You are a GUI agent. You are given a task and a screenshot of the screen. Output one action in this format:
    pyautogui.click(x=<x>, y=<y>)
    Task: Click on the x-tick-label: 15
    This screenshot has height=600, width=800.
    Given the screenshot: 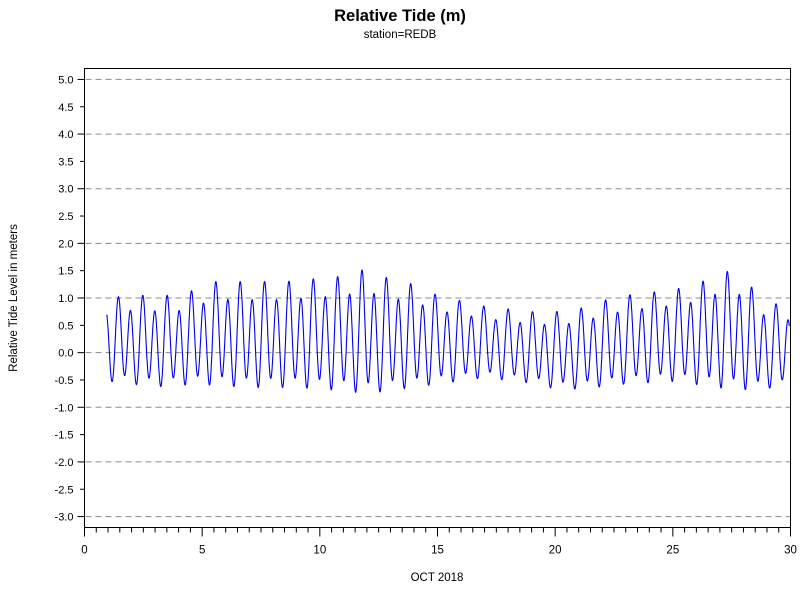 What is the action you would take?
    pyautogui.click(x=437, y=551)
    